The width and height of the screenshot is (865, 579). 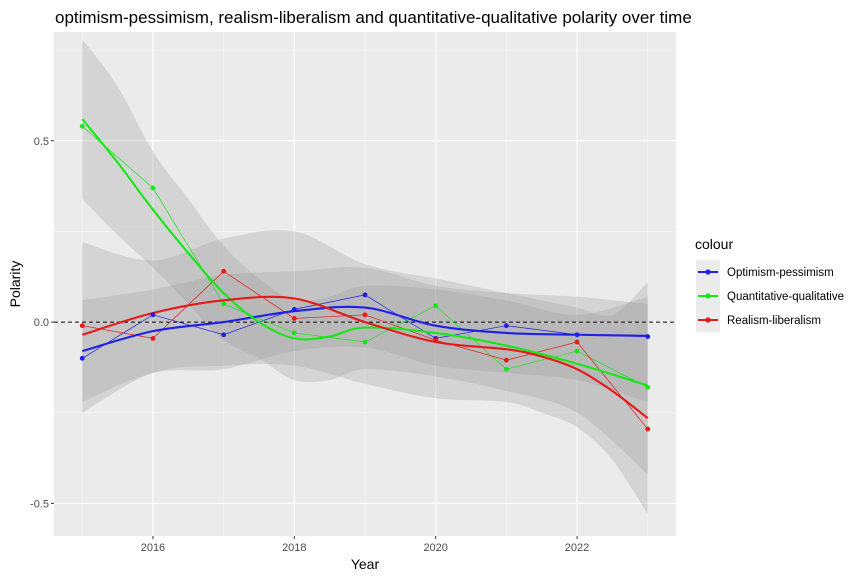 What do you see at coordinates (41, 323) in the screenshot?
I see `y-tick-label: 0.0` at bounding box center [41, 323].